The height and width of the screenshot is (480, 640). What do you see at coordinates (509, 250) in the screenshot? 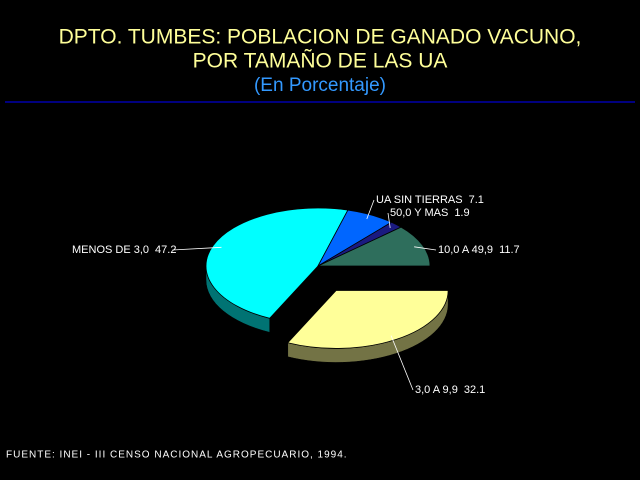
I see `slice-value: 11.7` at bounding box center [509, 250].